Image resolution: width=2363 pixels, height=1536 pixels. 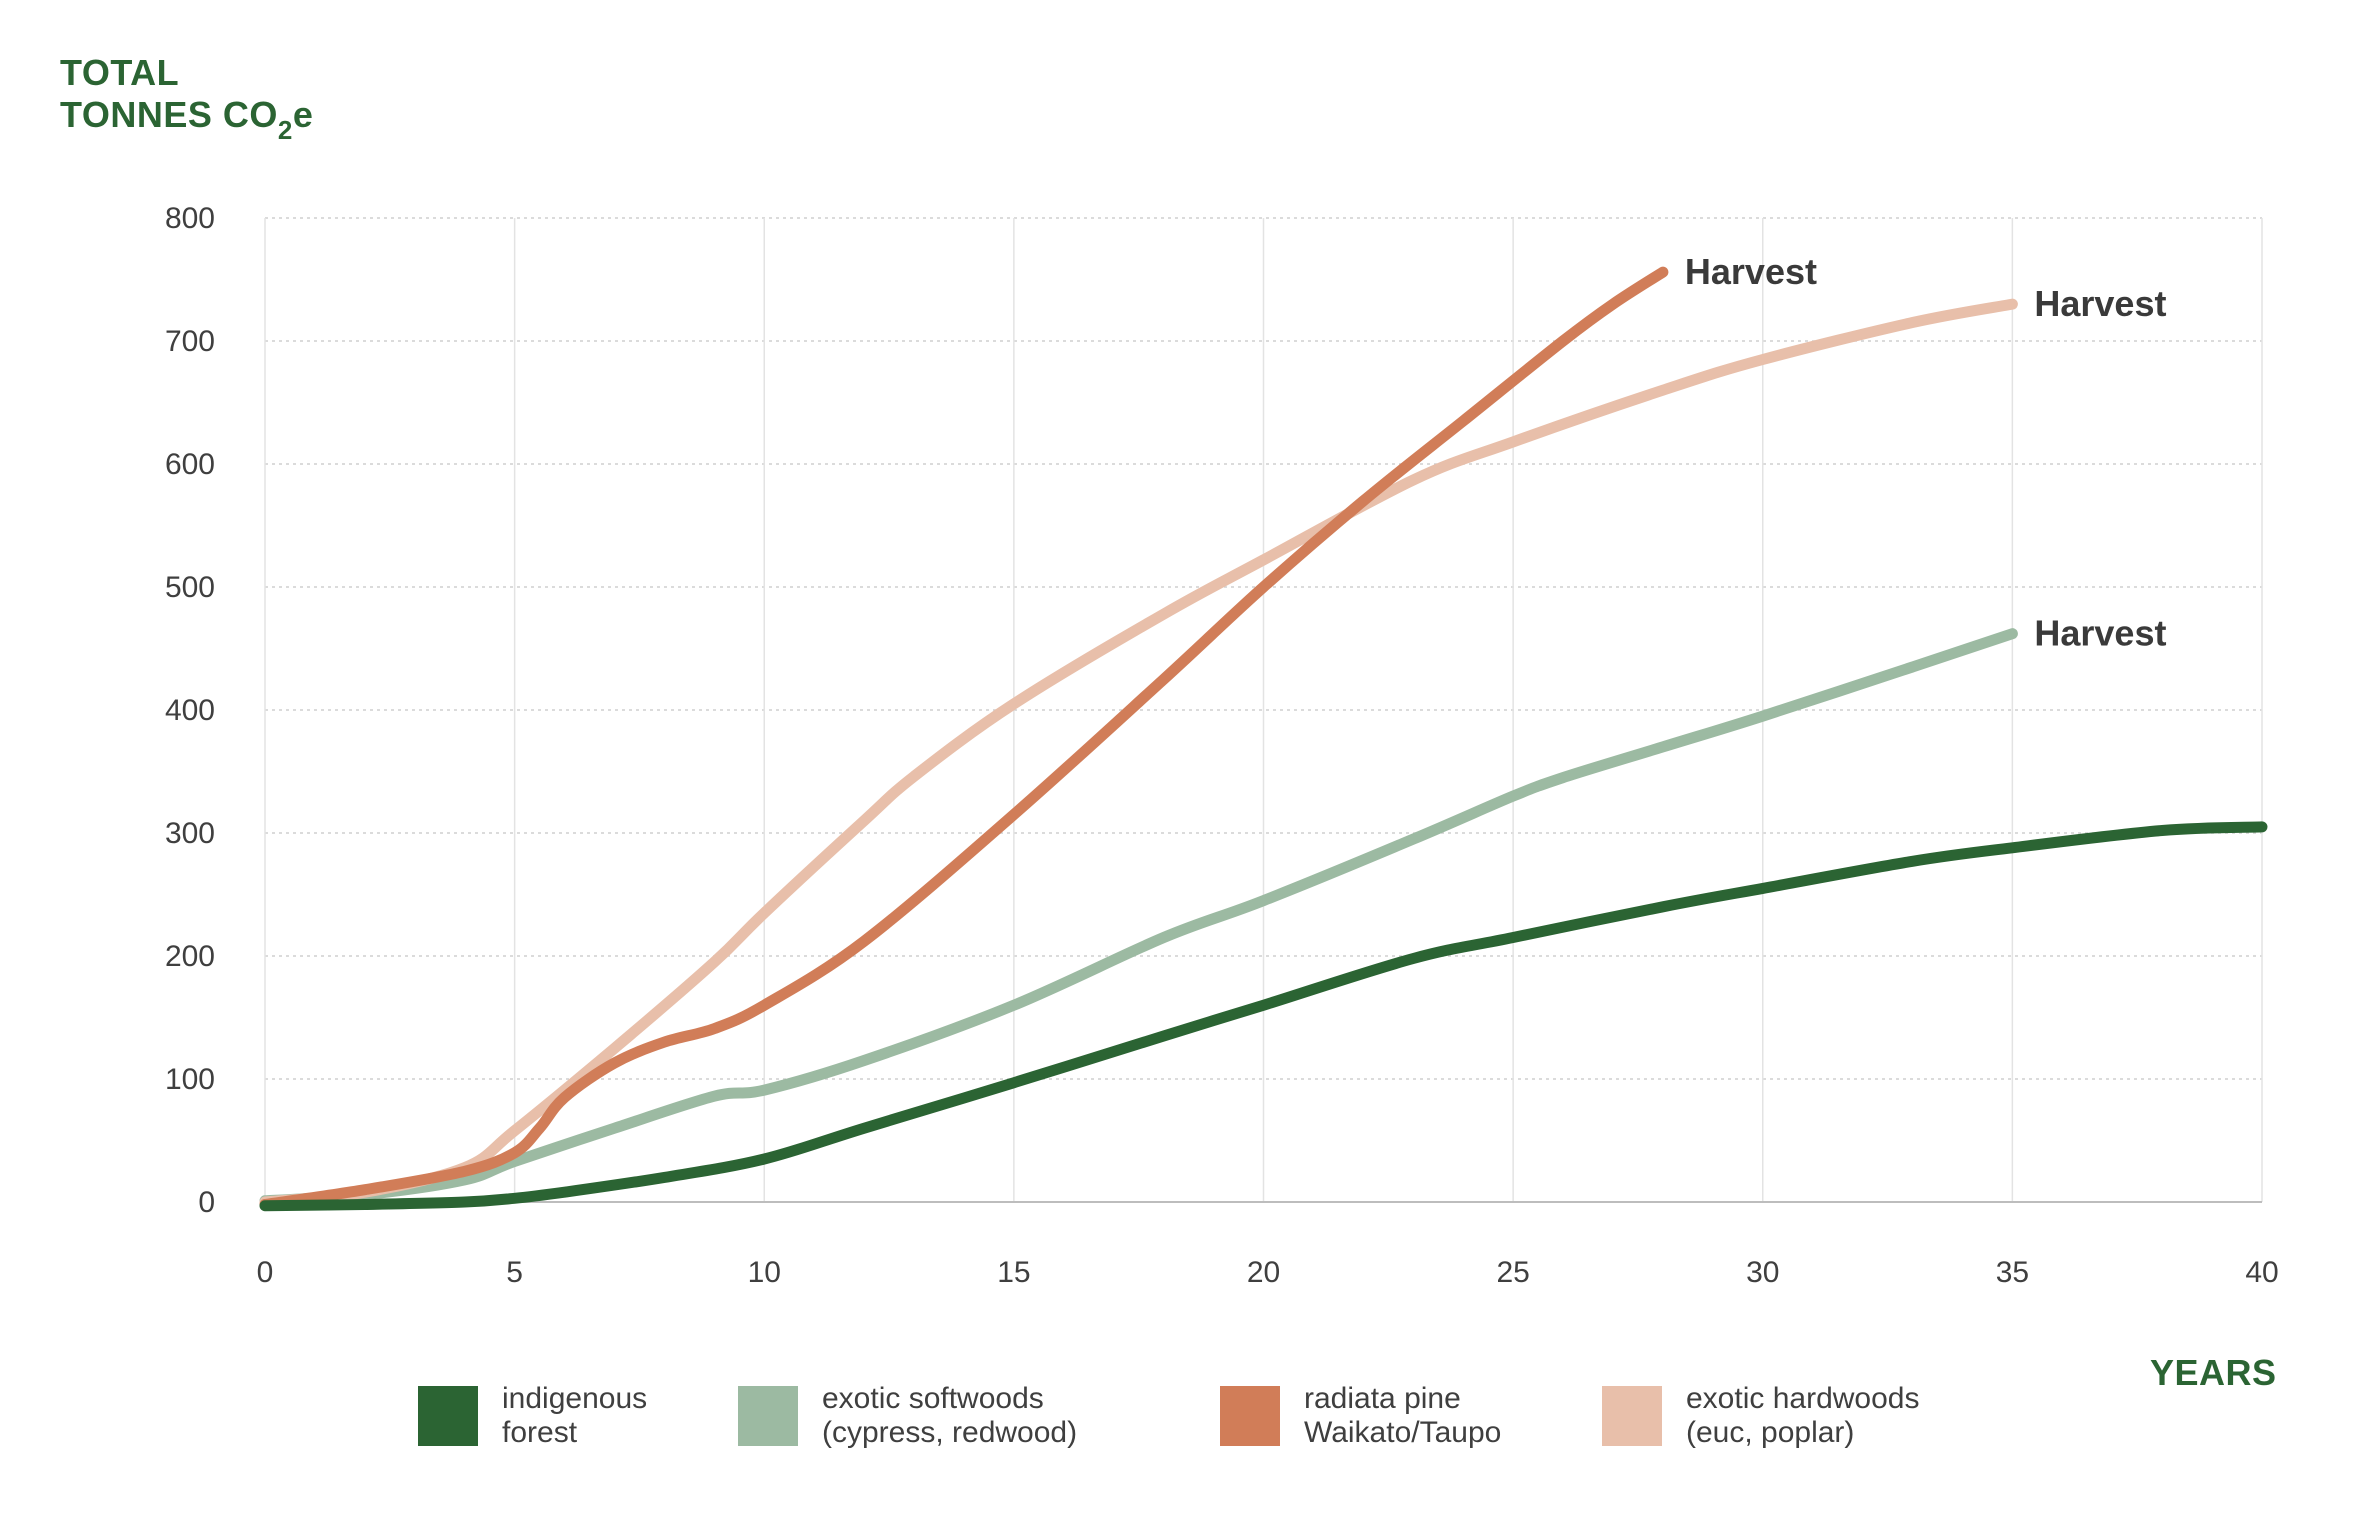 What do you see at coordinates (190, 218) in the screenshot?
I see `y-tick-label: 800` at bounding box center [190, 218].